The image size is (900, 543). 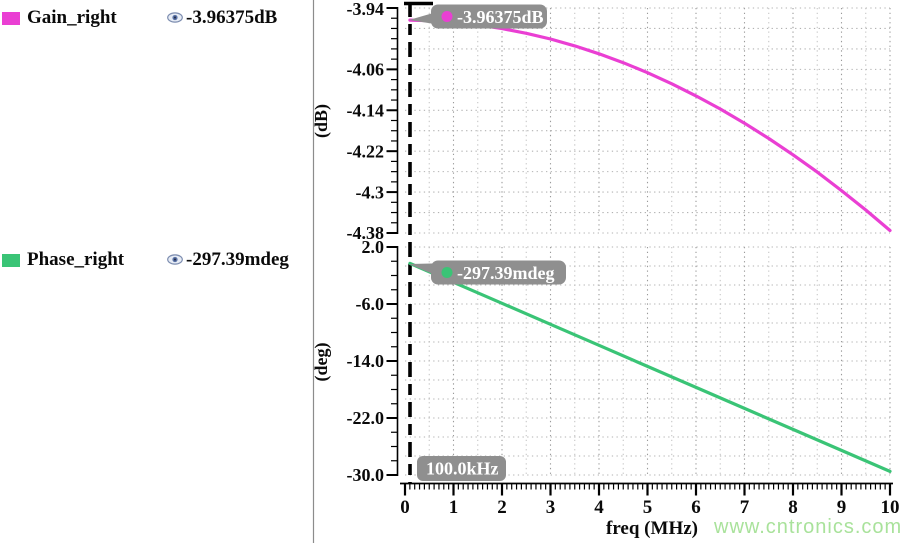 What do you see at coordinates (370, 192) in the screenshot?
I see `y-tick-label: -4.3` at bounding box center [370, 192].